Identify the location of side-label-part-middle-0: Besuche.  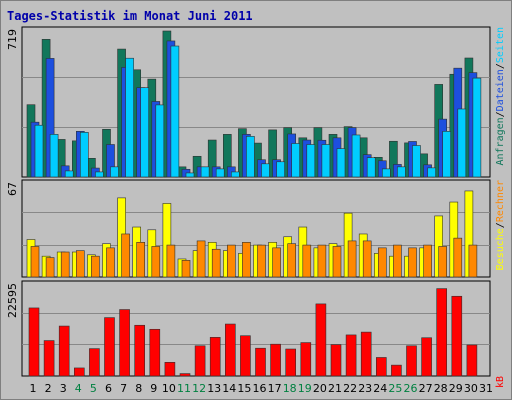
(500, 249).